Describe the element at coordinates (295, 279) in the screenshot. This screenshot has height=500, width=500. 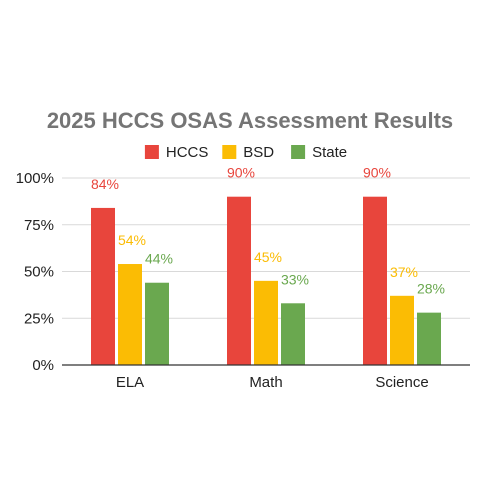
I see `data-label-state-math: 33%` at that location.